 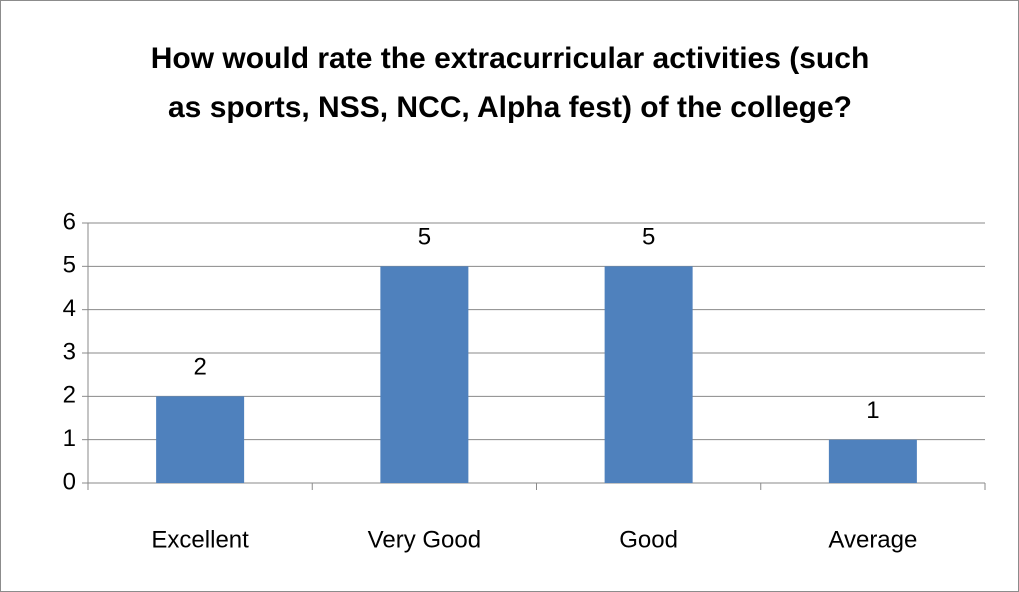 What do you see at coordinates (69, 395) in the screenshot?
I see `y-tick-label: 2` at bounding box center [69, 395].